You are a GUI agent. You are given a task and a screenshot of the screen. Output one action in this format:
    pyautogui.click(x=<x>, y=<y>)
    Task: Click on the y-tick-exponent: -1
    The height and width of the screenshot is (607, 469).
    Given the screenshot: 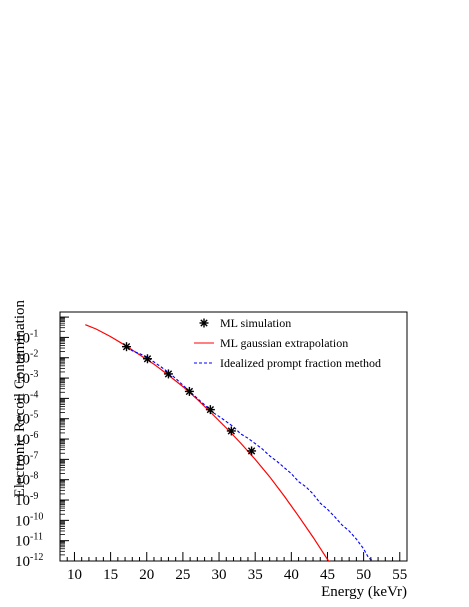 What is the action you would take?
    pyautogui.click(x=34, y=333)
    